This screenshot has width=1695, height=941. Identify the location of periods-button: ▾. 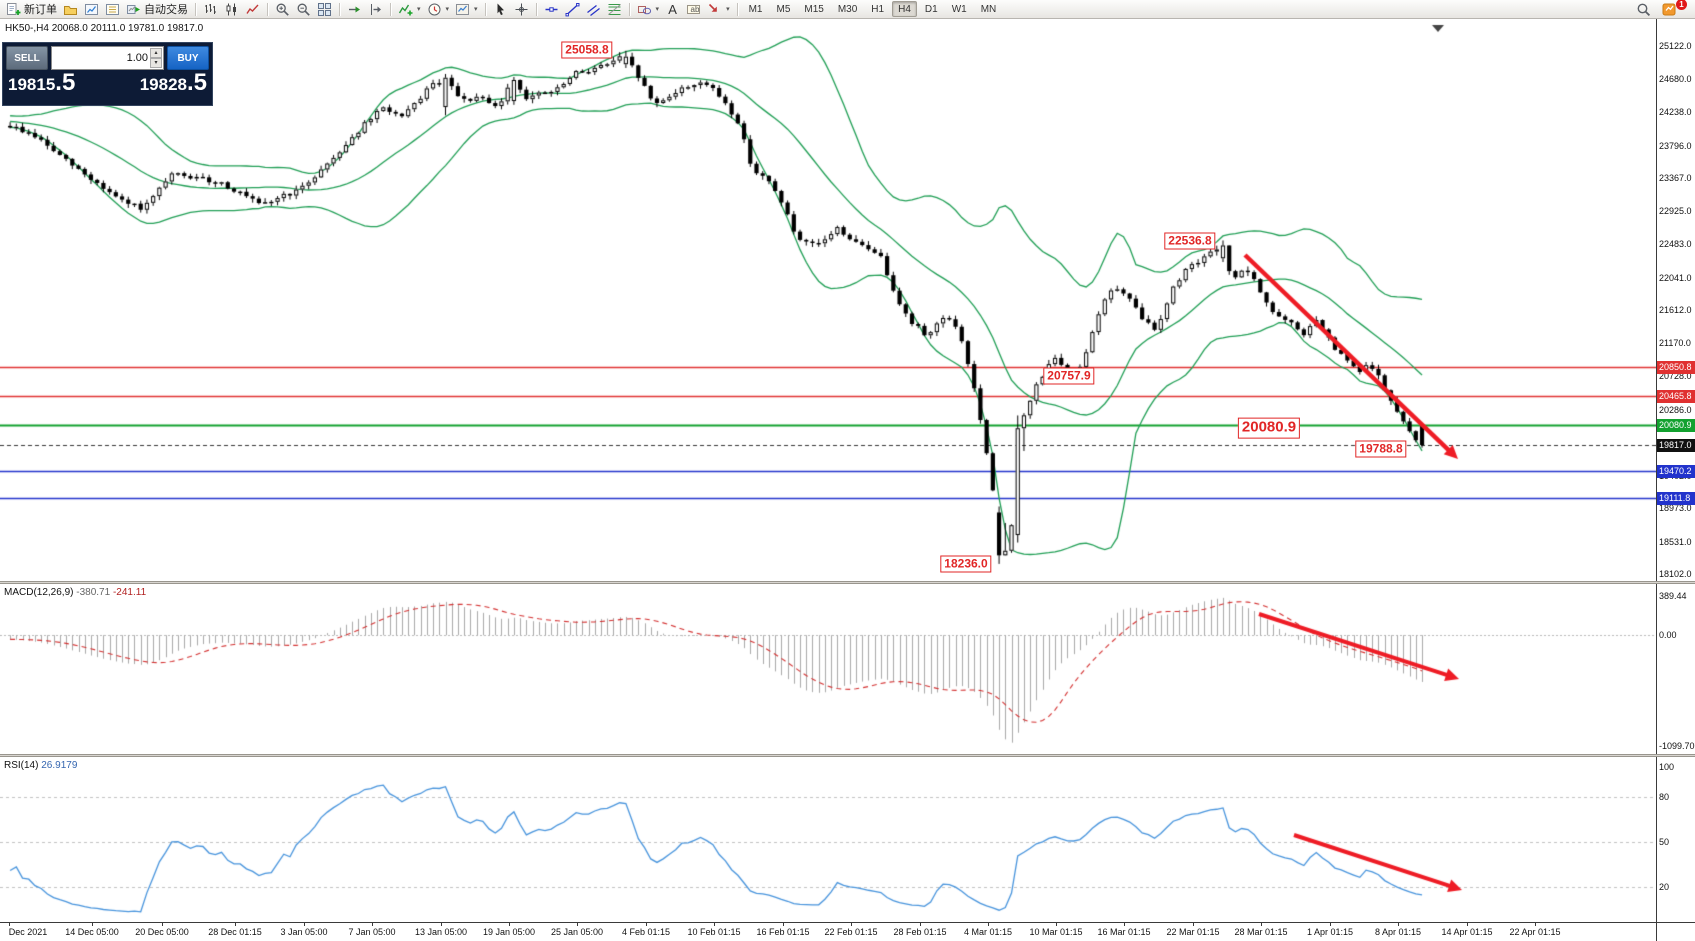
(438, 9).